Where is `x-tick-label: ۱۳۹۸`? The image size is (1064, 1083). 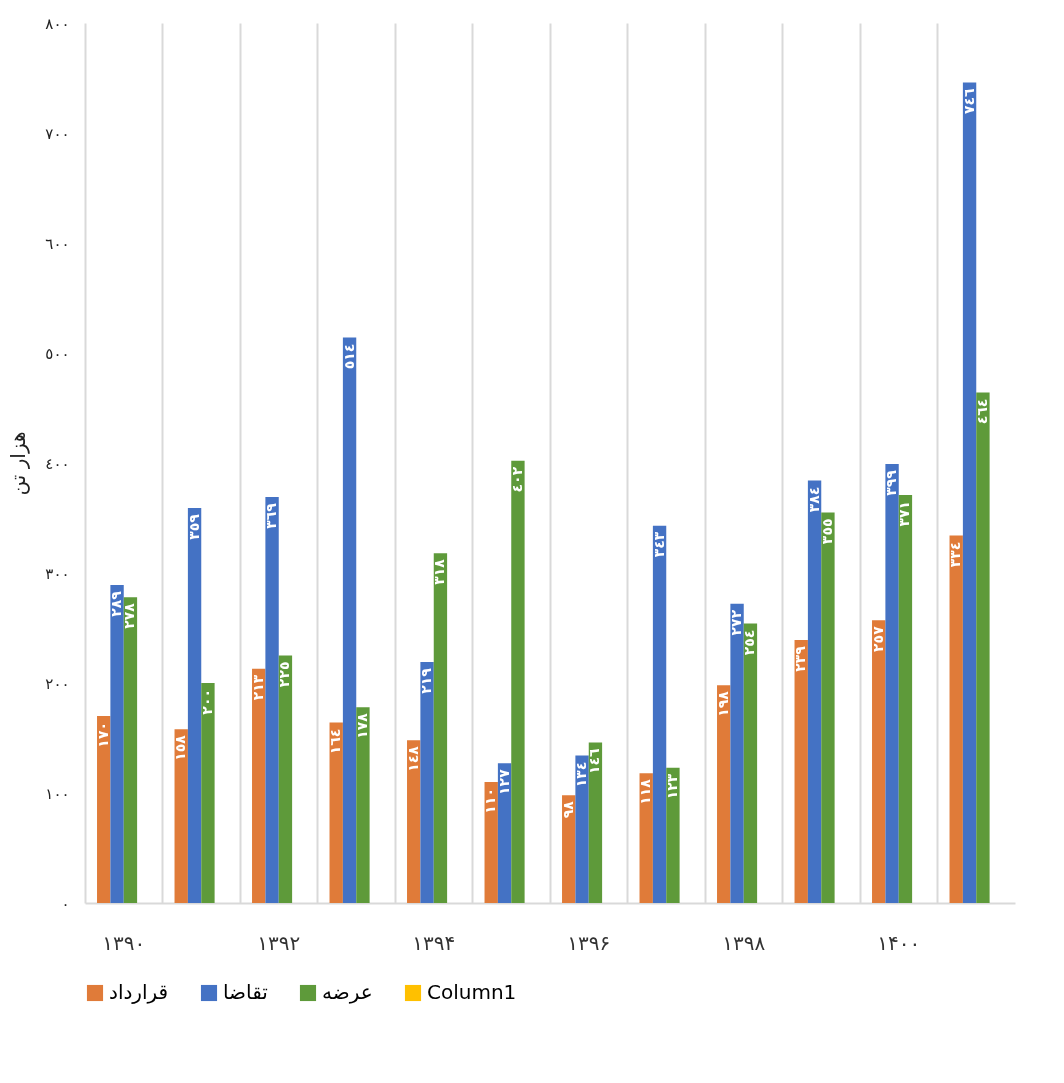 x-tick-label: ۱۳۹۸ is located at coordinates (744, 942).